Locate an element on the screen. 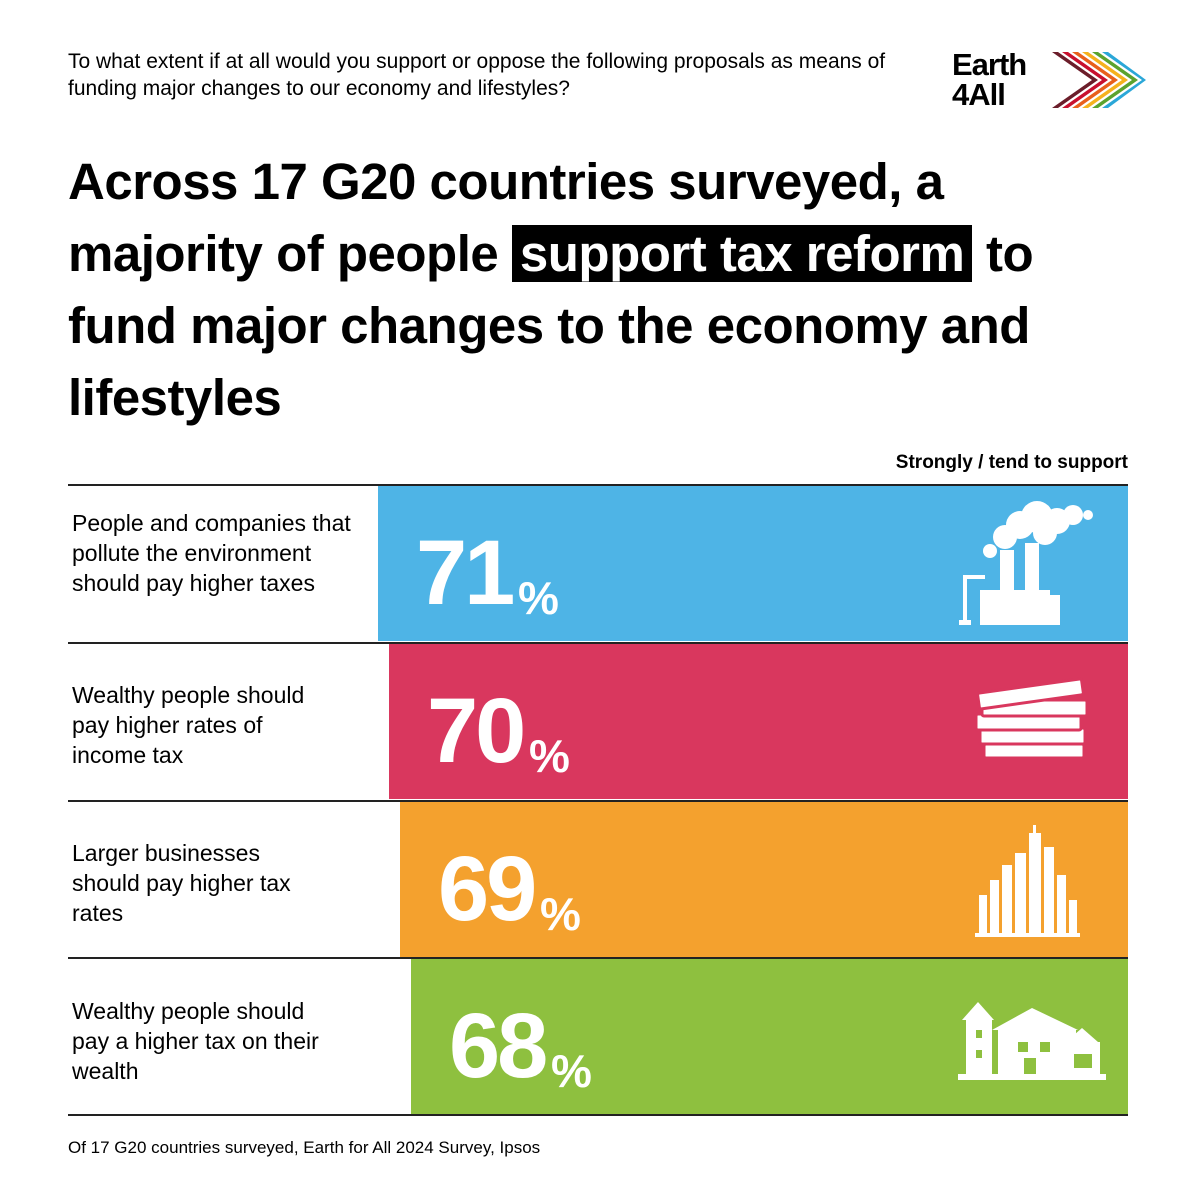 The image size is (1200, 1200). bar-unit-label-1: % is located at coordinates (538, 598).